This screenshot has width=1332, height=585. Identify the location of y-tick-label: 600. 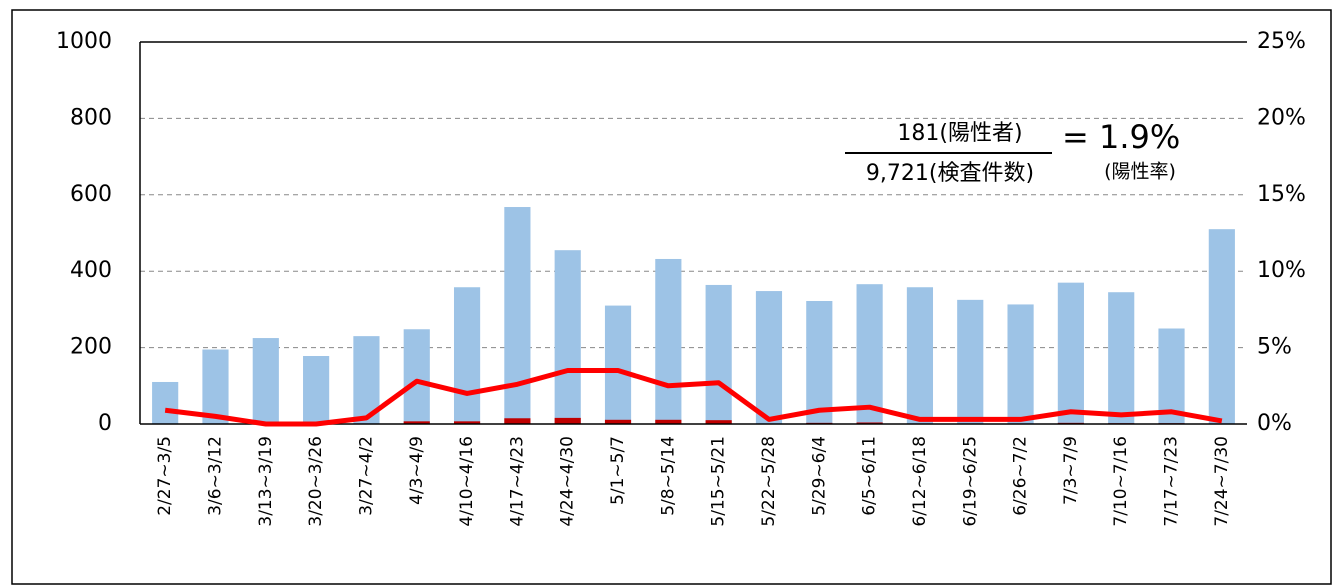
(91, 194).